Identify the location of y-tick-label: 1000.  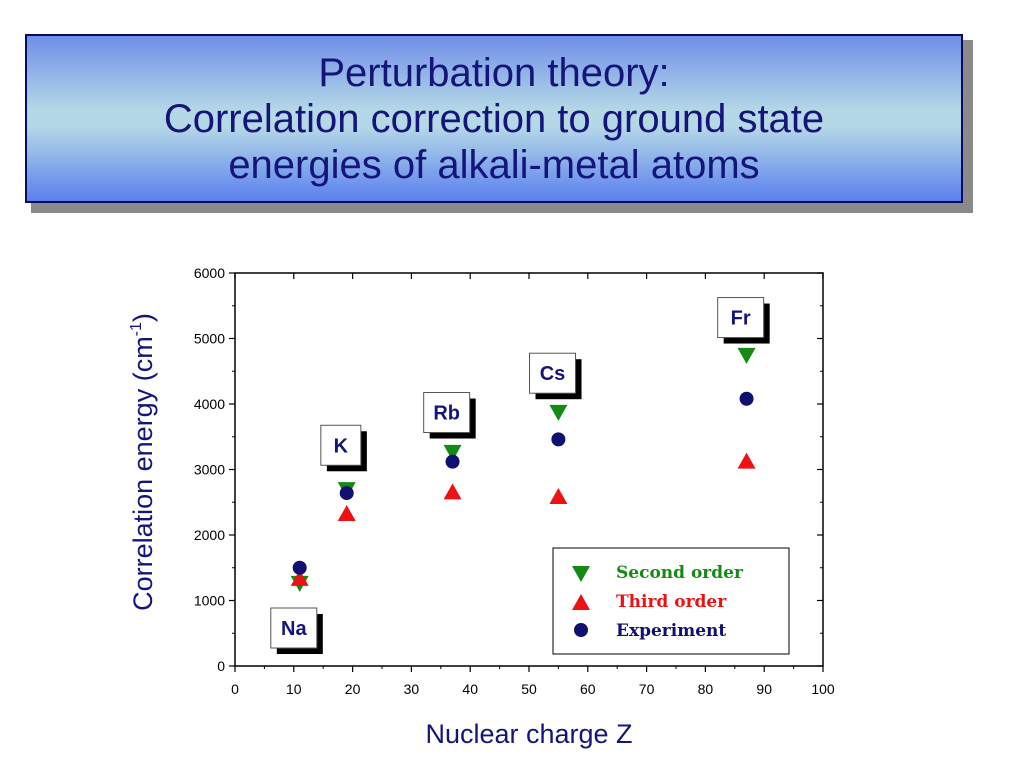
(209, 601).